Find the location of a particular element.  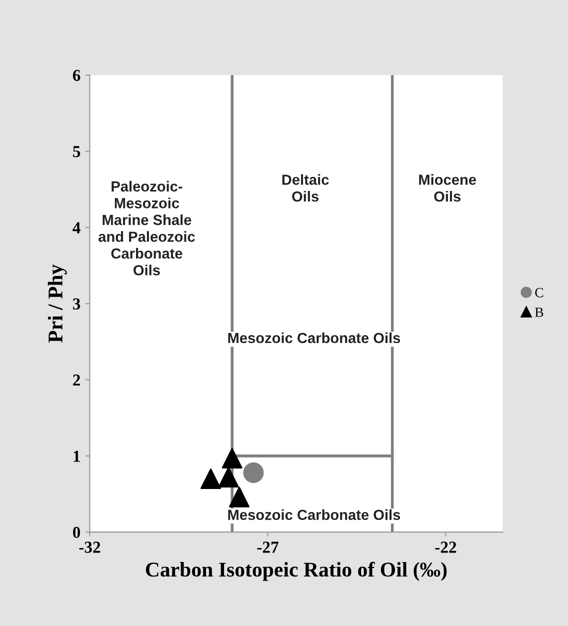

y-tick-label: 5 is located at coordinates (76, 152).